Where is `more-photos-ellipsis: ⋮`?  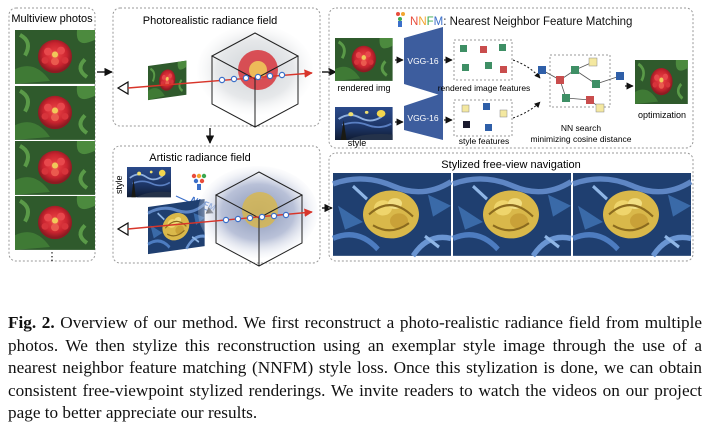
more-photos-ellipsis: ⋮ is located at coordinates (52, 257).